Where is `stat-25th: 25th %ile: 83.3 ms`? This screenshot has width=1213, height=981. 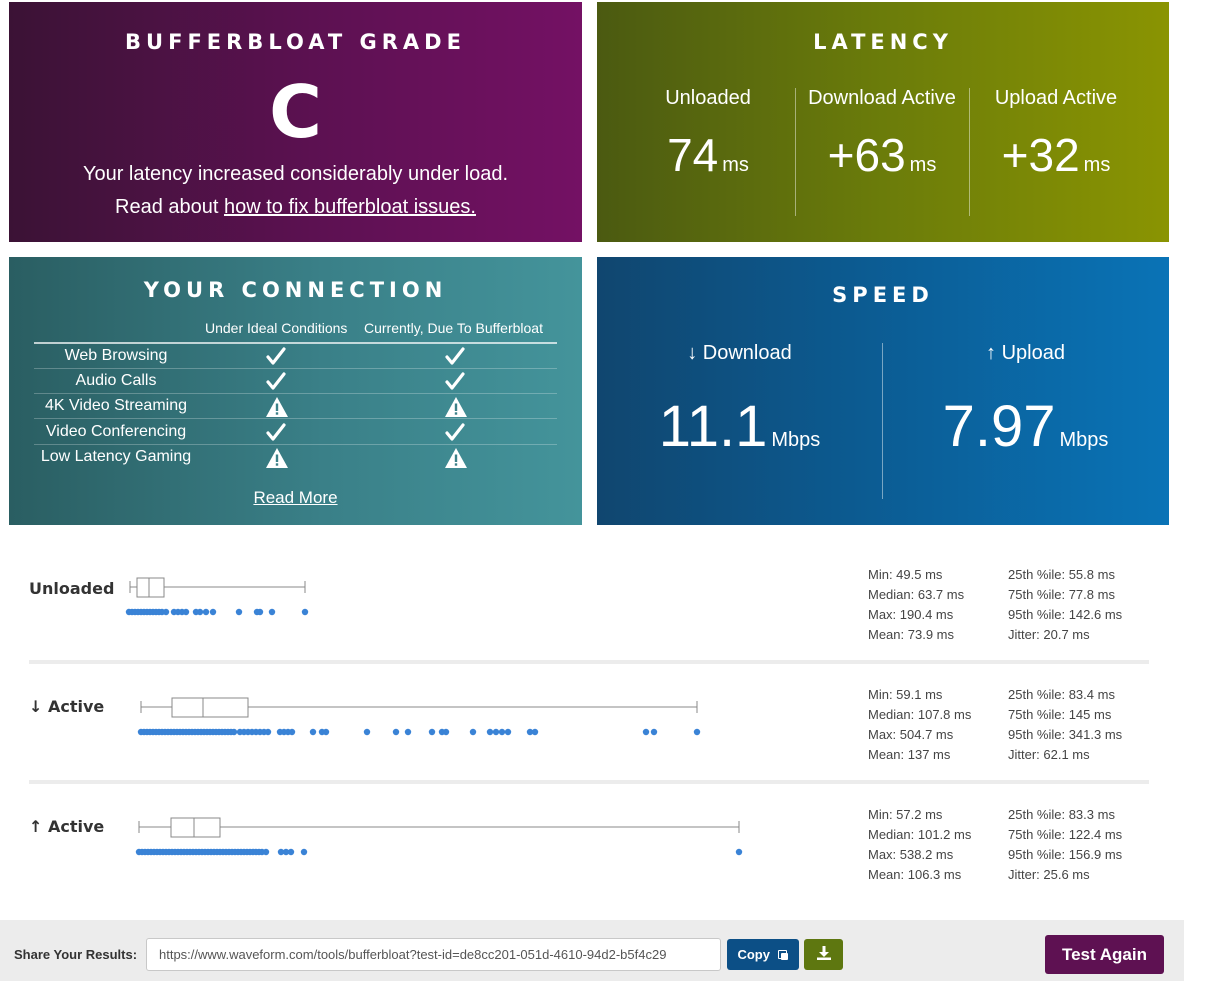
stat-25th: 25th %ile: 83.3 ms is located at coordinates (1061, 814).